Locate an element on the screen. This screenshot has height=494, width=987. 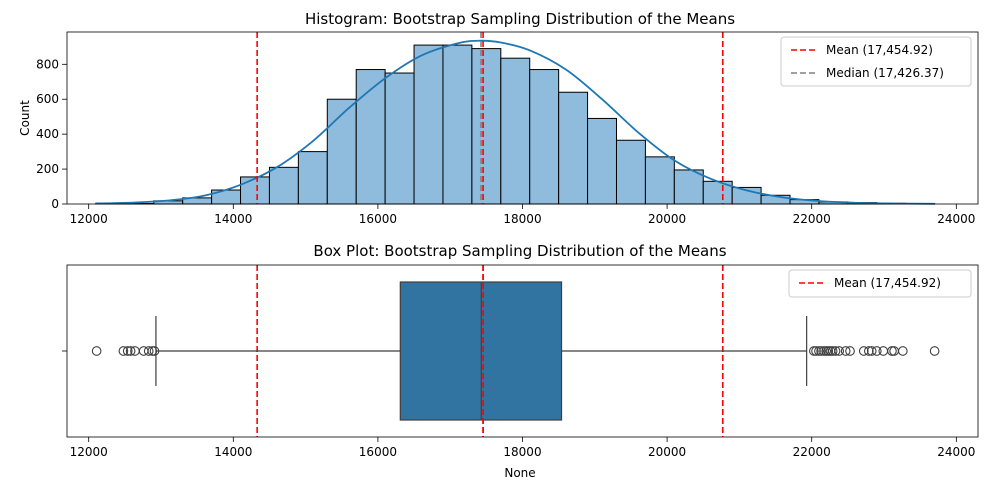
histogram-x-ticks: 12000 14000 16000 18000 20000 22000 24000 is located at coordinates (523, 215).